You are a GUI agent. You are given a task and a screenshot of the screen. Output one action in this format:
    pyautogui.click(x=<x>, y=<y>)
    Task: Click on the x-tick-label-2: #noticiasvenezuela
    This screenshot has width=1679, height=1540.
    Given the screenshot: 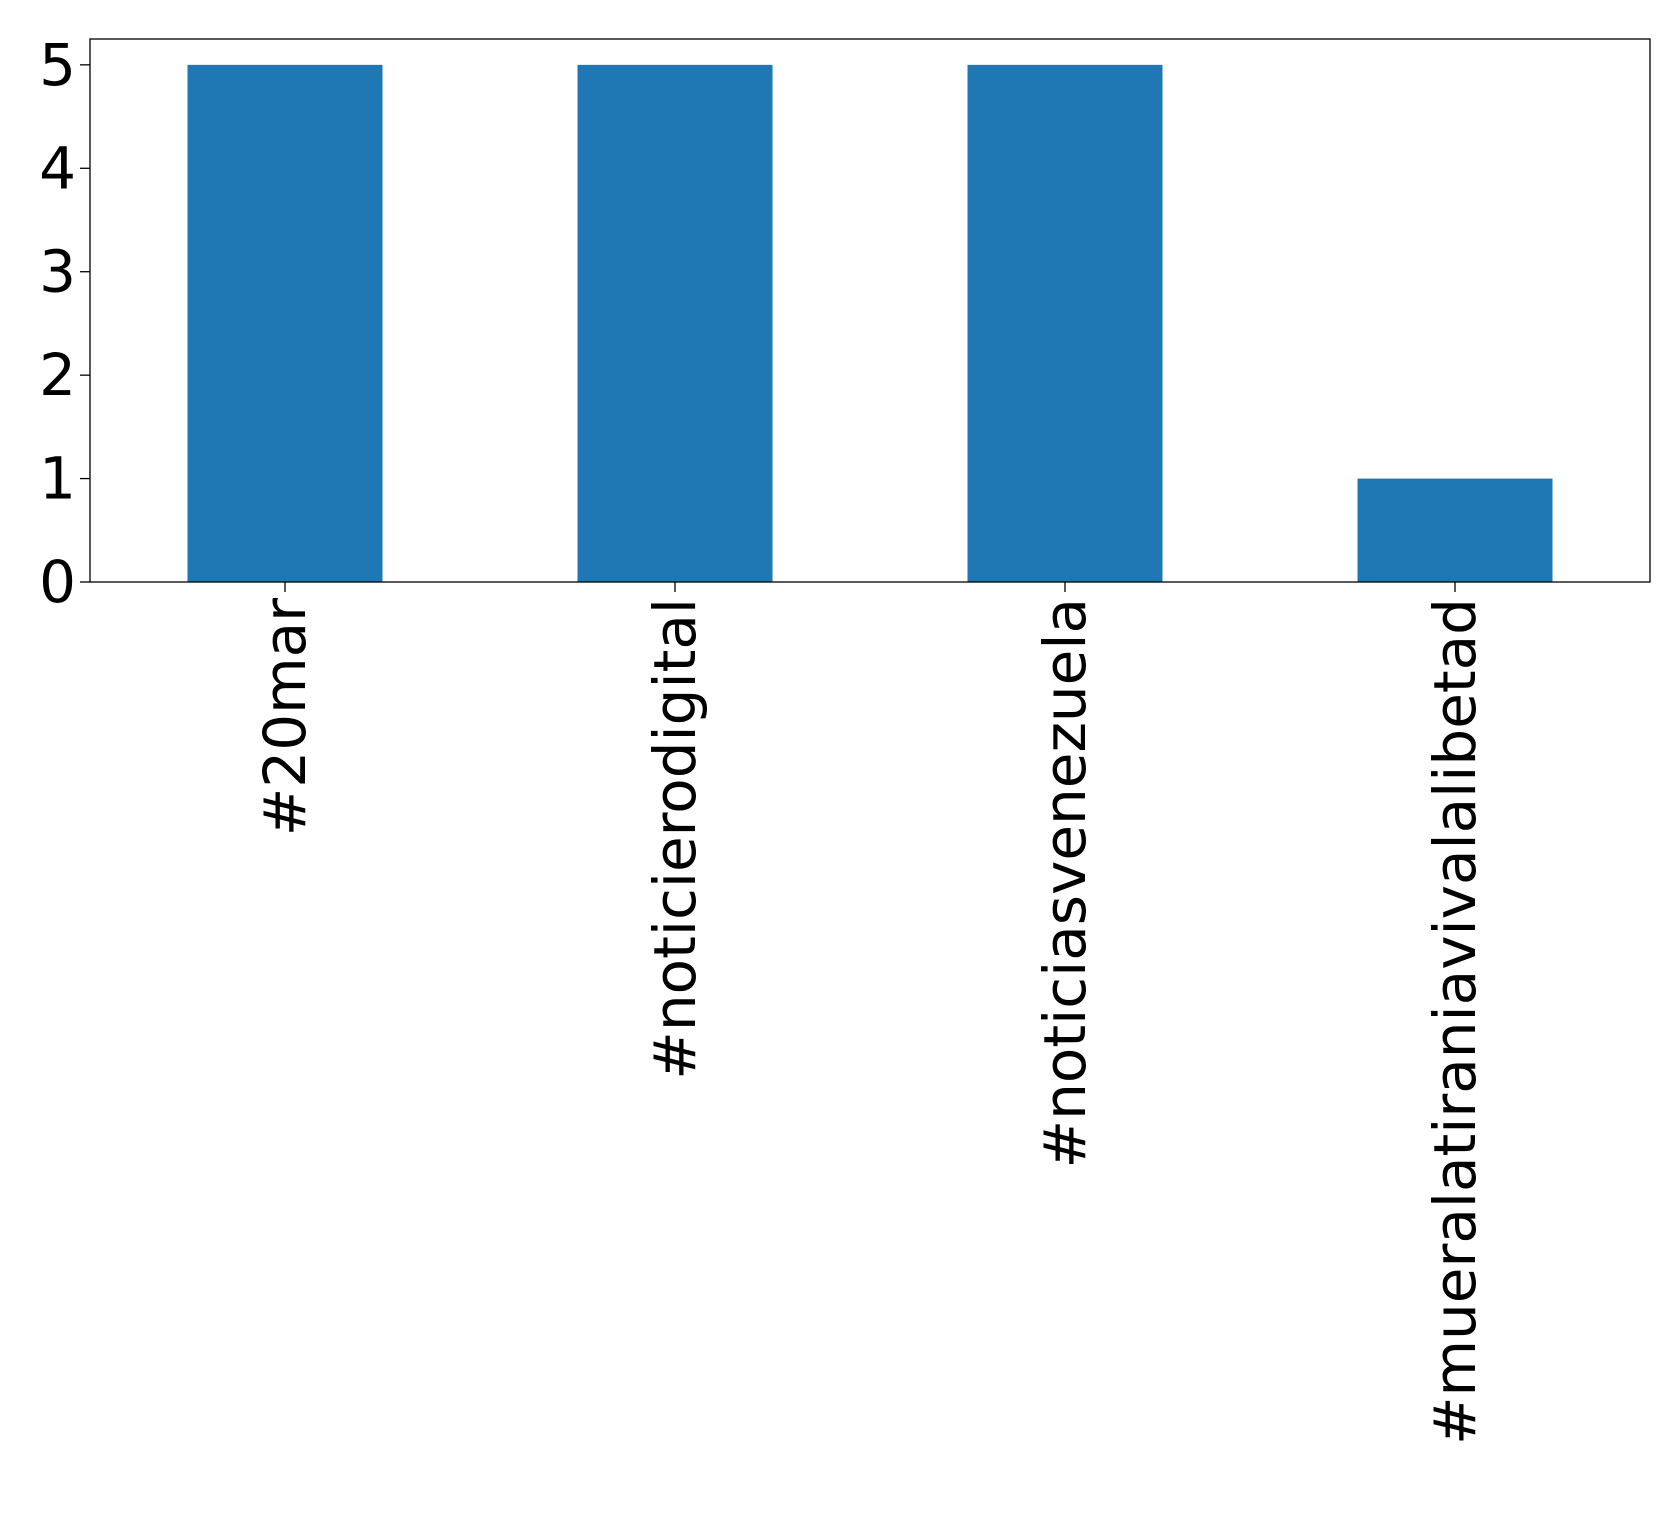 What is the action you would take?
    pyautogui.click(x=1065, y=883)
    